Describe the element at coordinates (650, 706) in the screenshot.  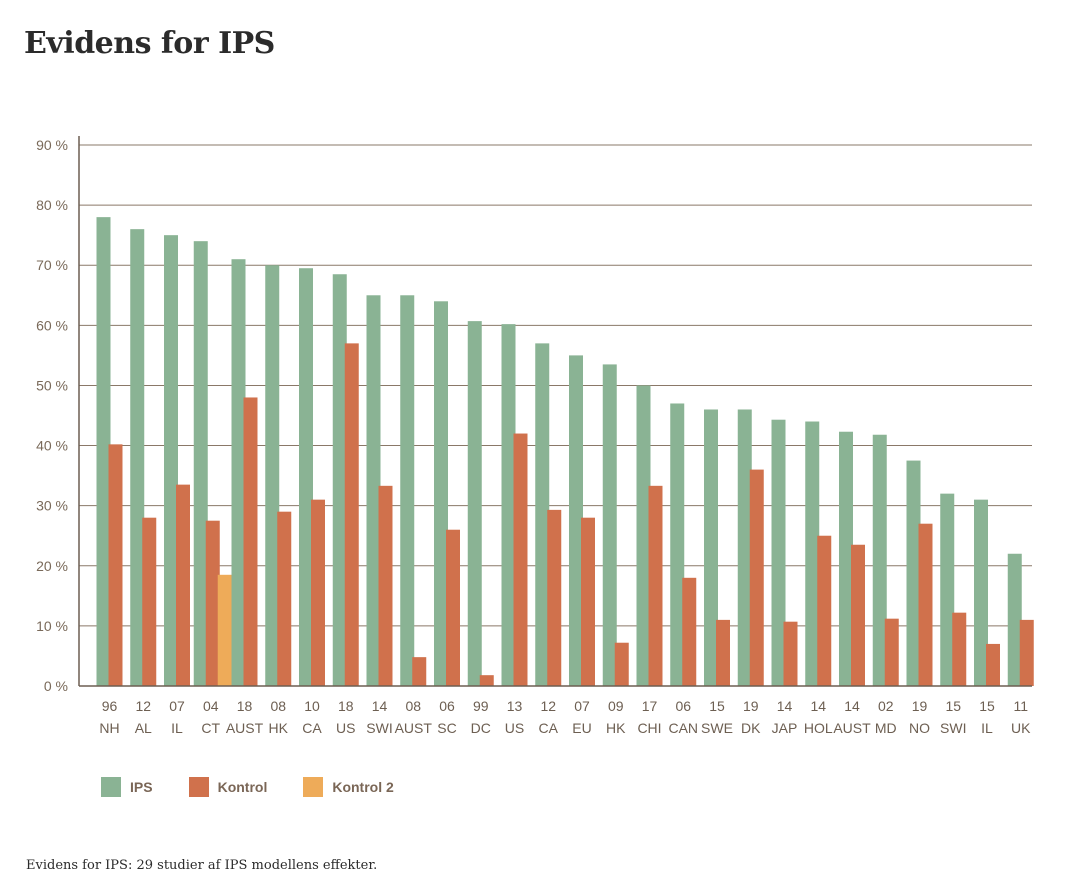
I see `x-tick-year: 17` at that location.